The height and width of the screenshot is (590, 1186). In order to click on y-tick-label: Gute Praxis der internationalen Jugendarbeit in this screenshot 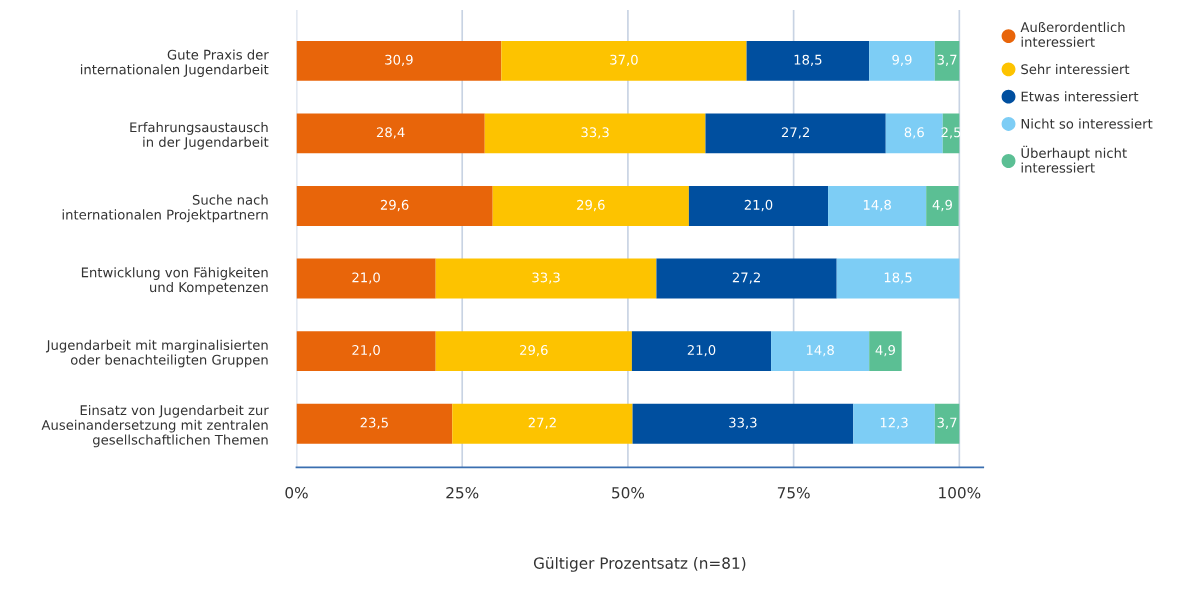, I will do `click(174, 63)`.